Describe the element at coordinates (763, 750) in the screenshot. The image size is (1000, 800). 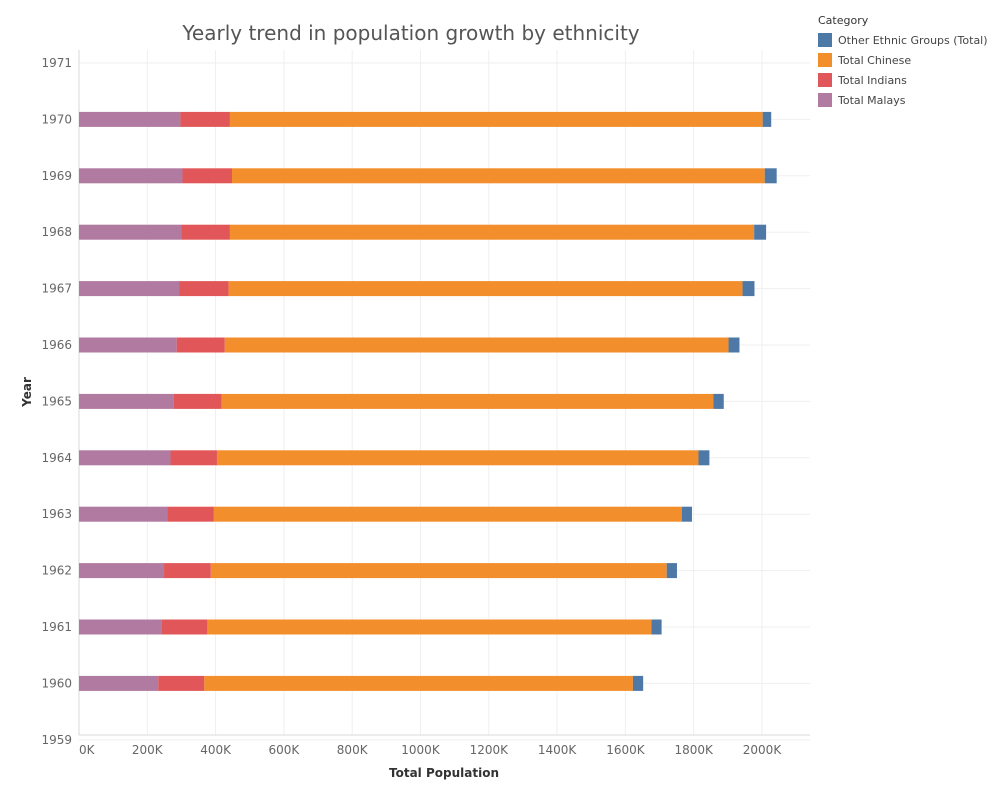
I see `x-tick-label: 2000K` at that location.